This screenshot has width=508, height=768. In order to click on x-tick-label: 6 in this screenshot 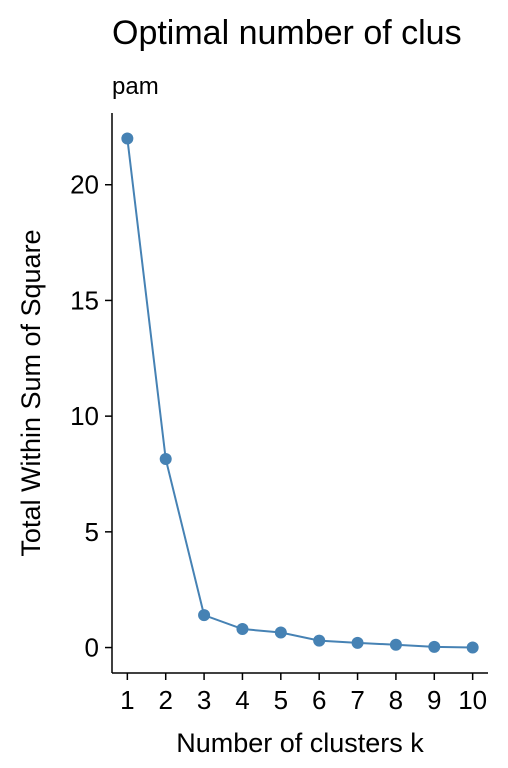, I will do `click(319, 700)`.